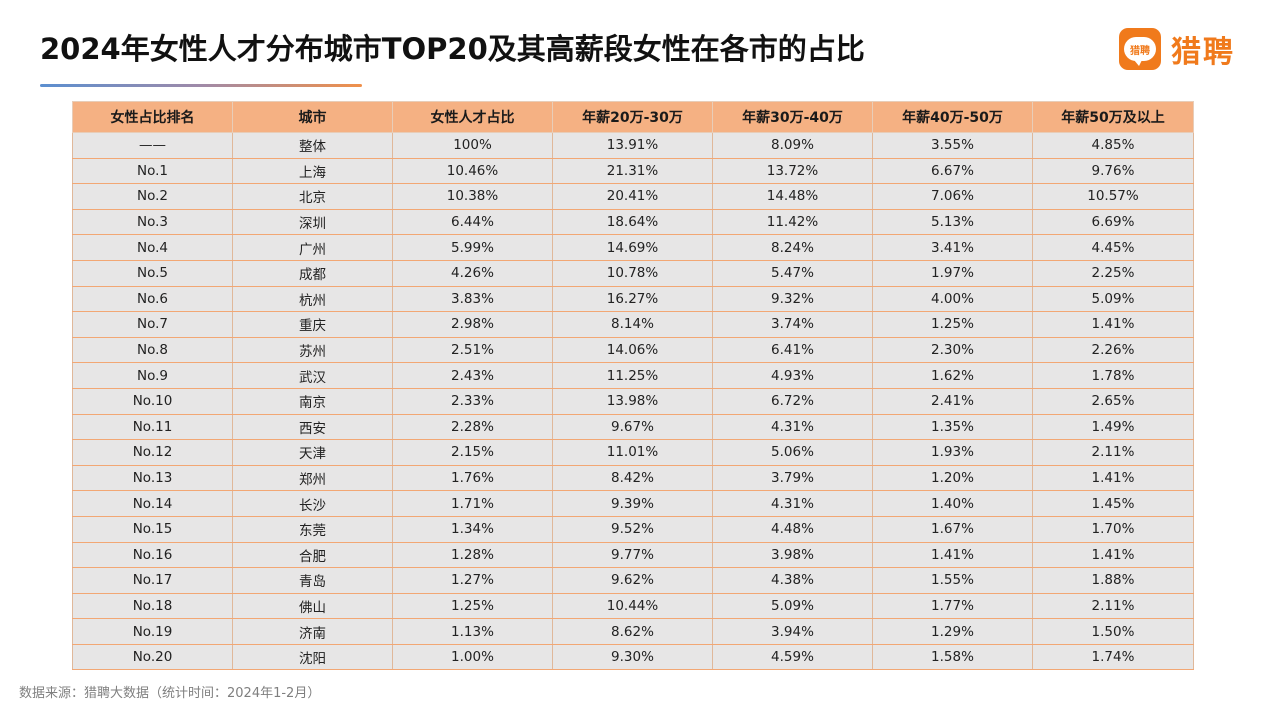 Image resolution: width=1269 pixels, height=714 pixels. I want to click on cell-city: 长沙, so click(312, 503).